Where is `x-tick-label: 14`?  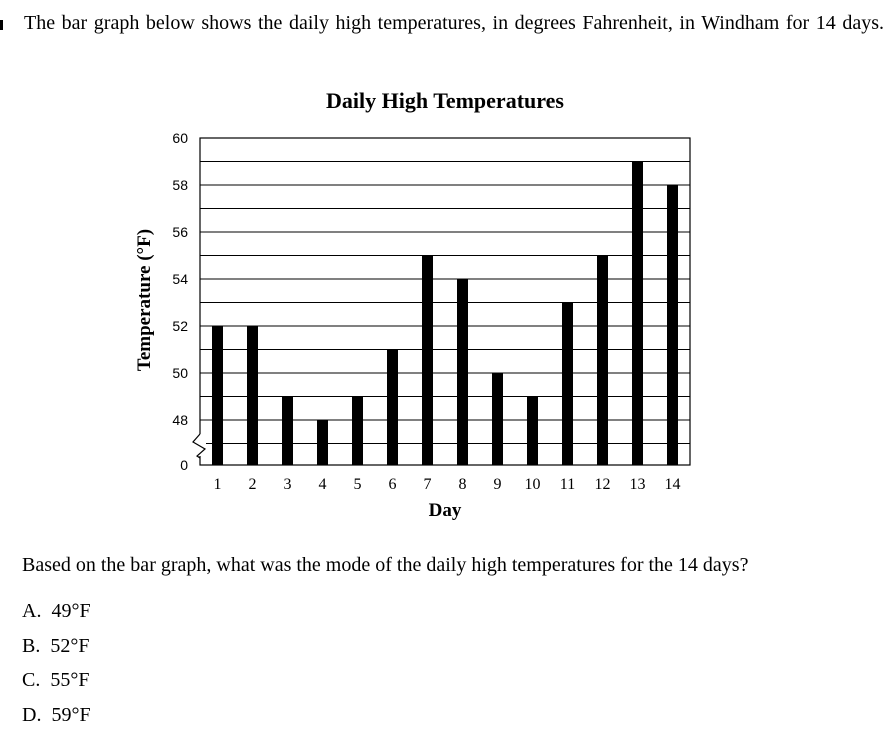 x-tick-label: 14 is located at coordinates (673, 484).